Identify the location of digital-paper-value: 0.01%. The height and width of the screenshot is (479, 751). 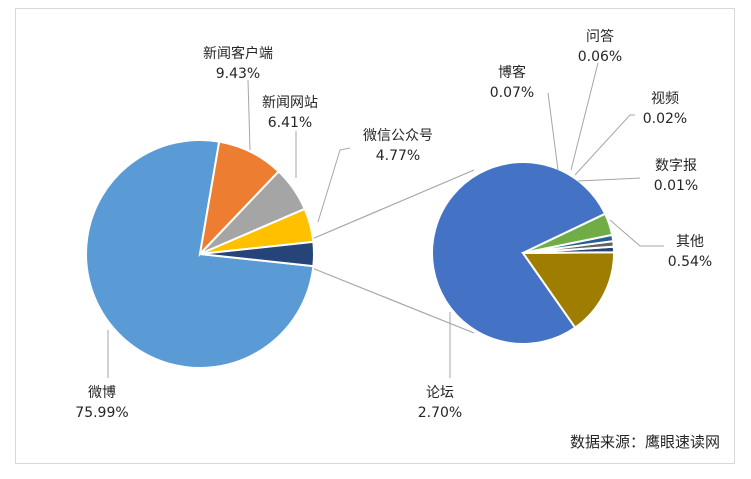
(676, 186).